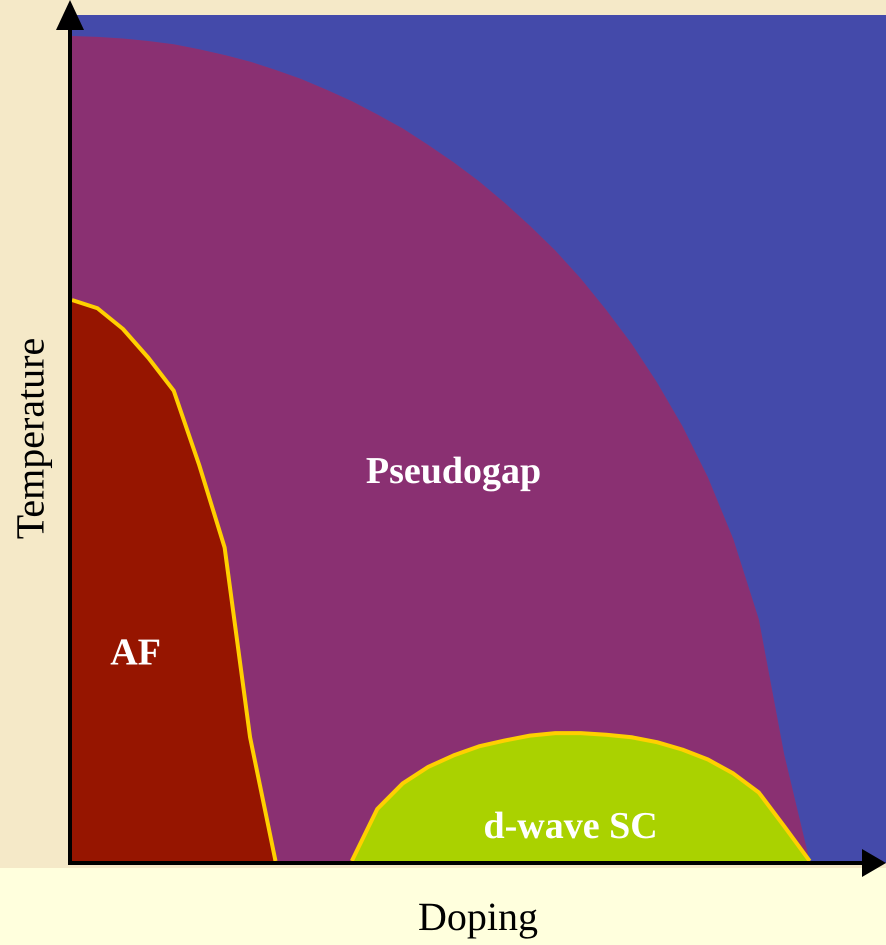 Image resolution: width=886 pixels, height=945 pixels. What do you see at coordinates (454, 471) in the screenshot?
I see `series-label: Pseudogap` at bounding box center [454, 471].